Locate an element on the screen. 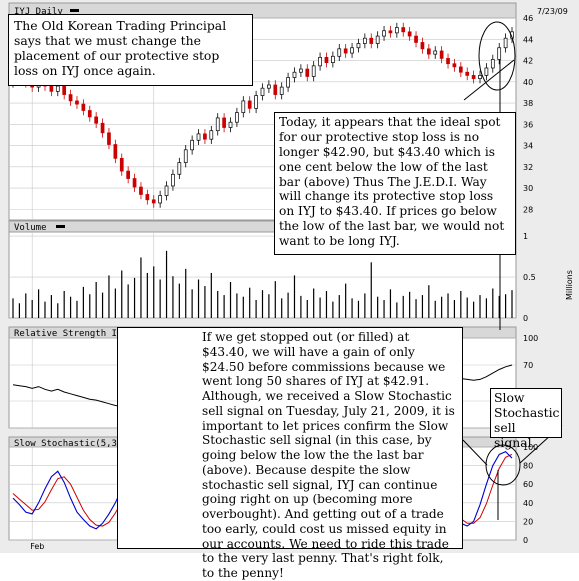 The image size is (579, 581). price-tick-label: 42 is located at coordinates (528, 61).